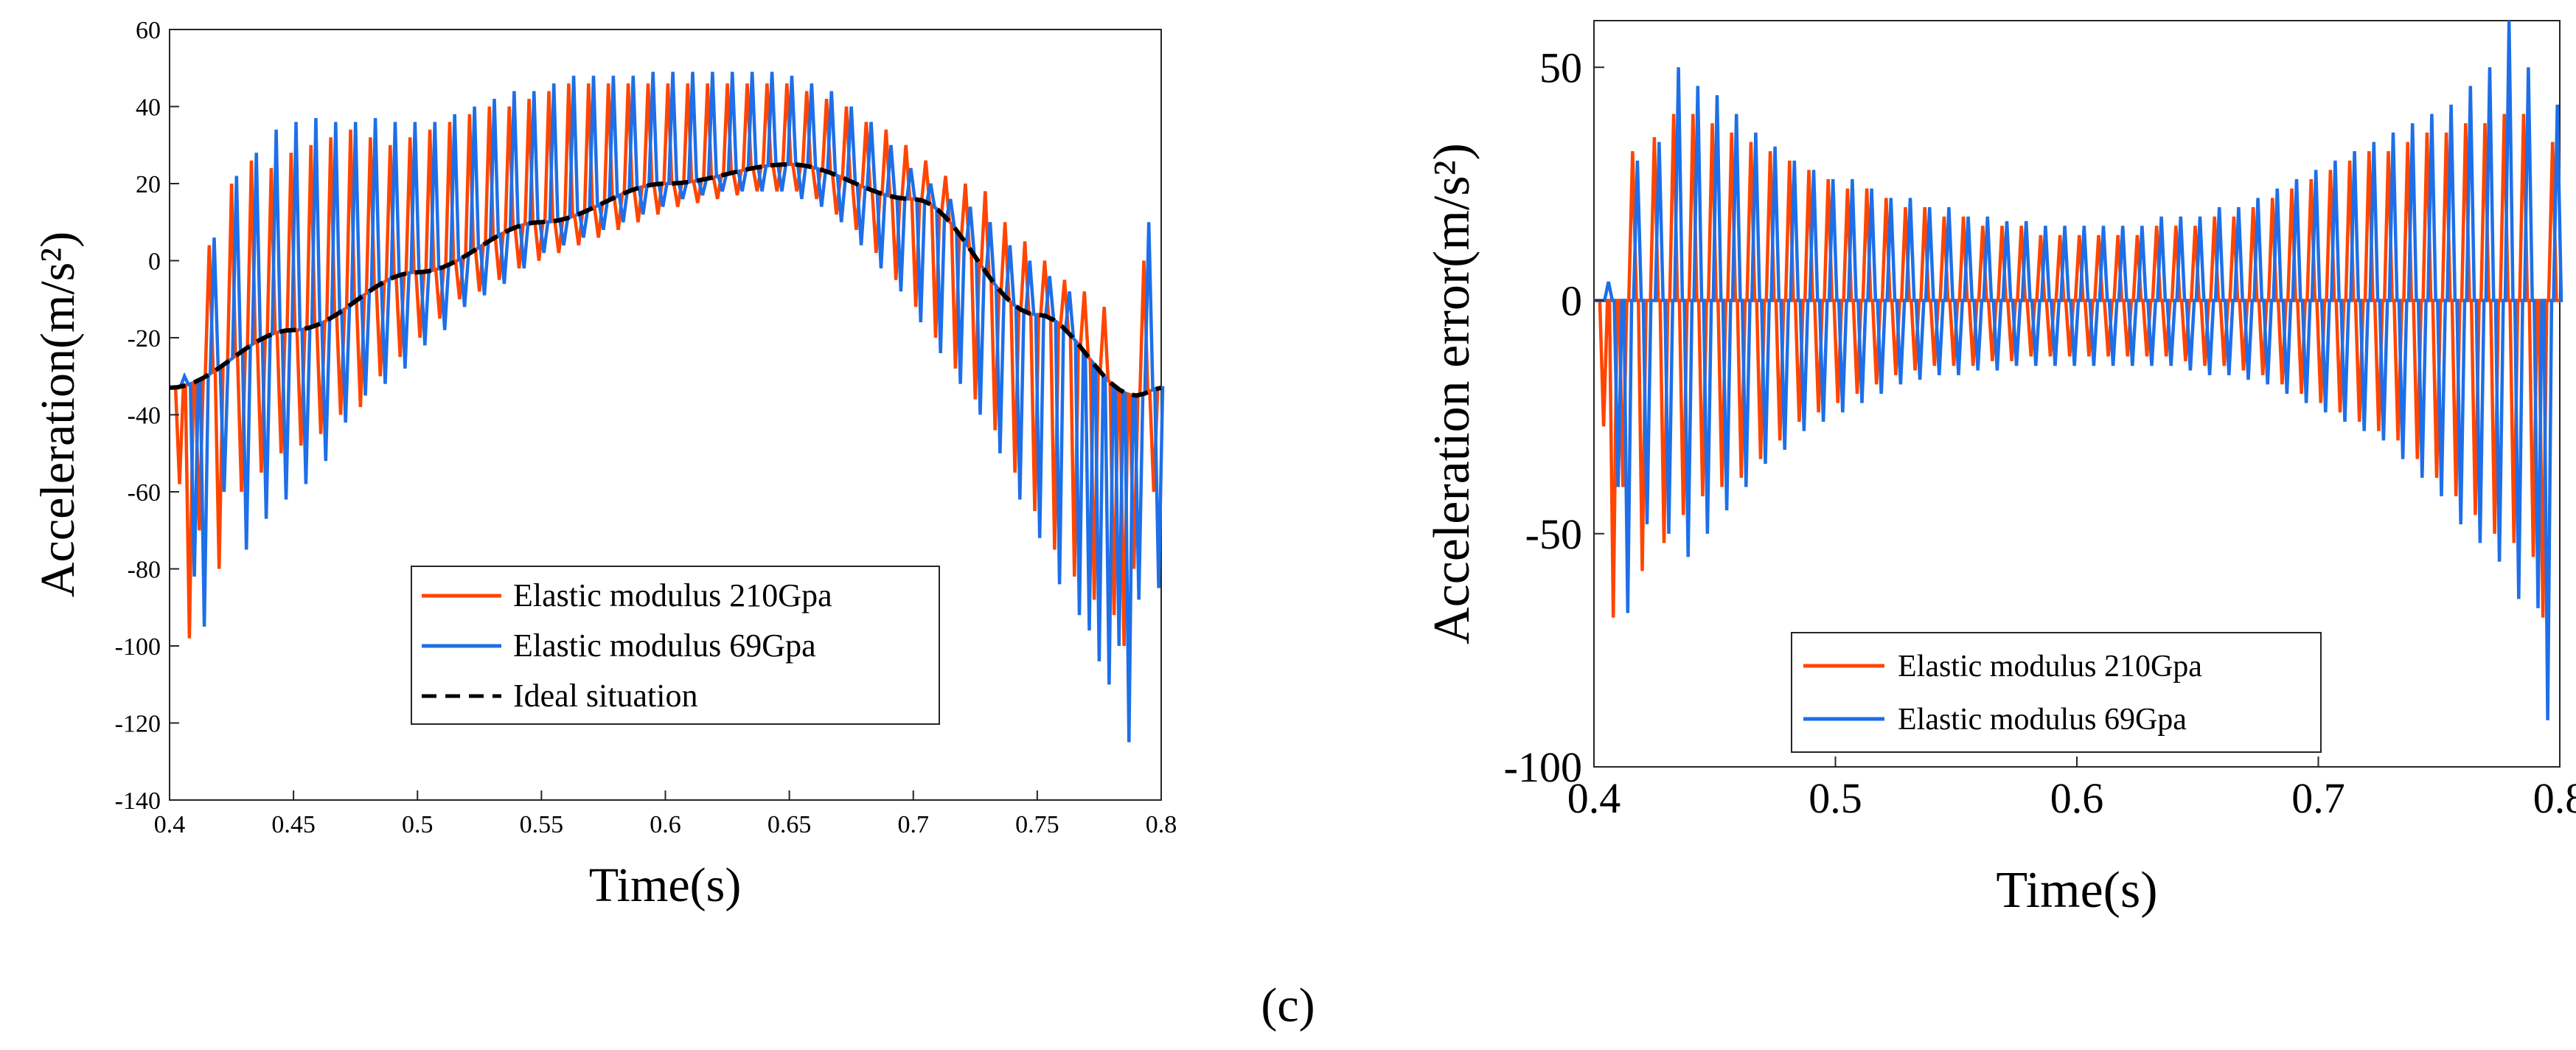 The image size is (2576, 1050). What do you see at coordinates (673, 595) in the screenshot?
I see `left-legend-label-210: Elastic modulus 210Gpa` at bounding box center [673, 595].